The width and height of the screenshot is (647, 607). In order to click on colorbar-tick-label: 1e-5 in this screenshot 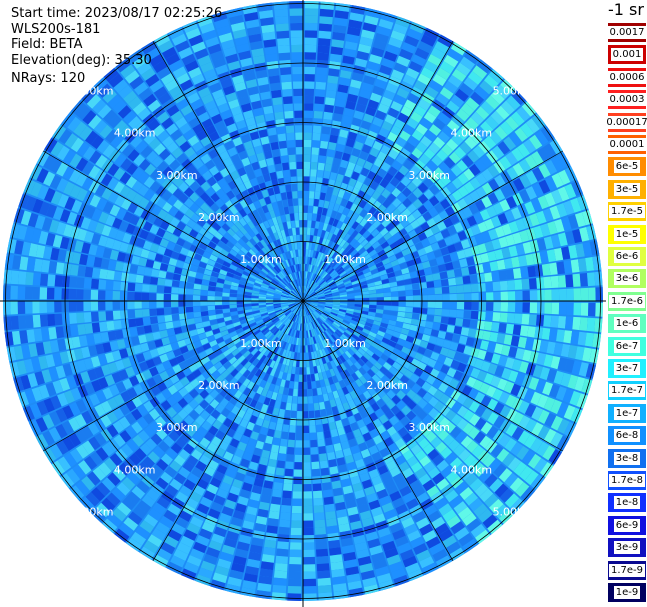, I will do `click(627, 234)`.